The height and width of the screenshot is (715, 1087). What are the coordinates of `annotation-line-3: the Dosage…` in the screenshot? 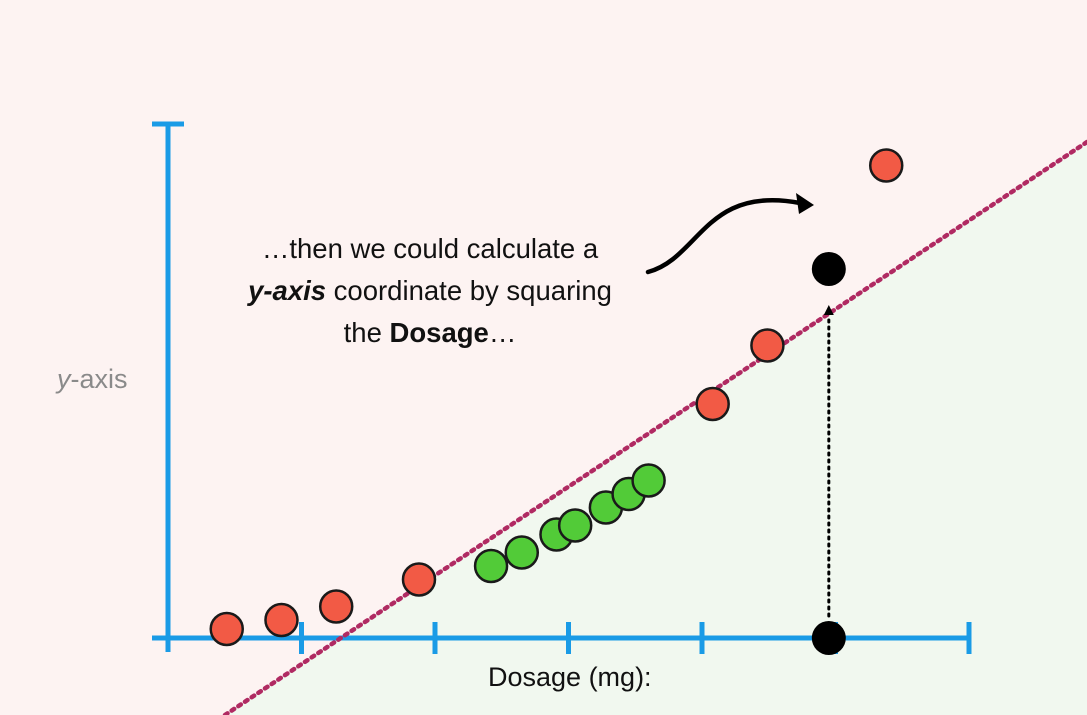 It's located at (430, 333).